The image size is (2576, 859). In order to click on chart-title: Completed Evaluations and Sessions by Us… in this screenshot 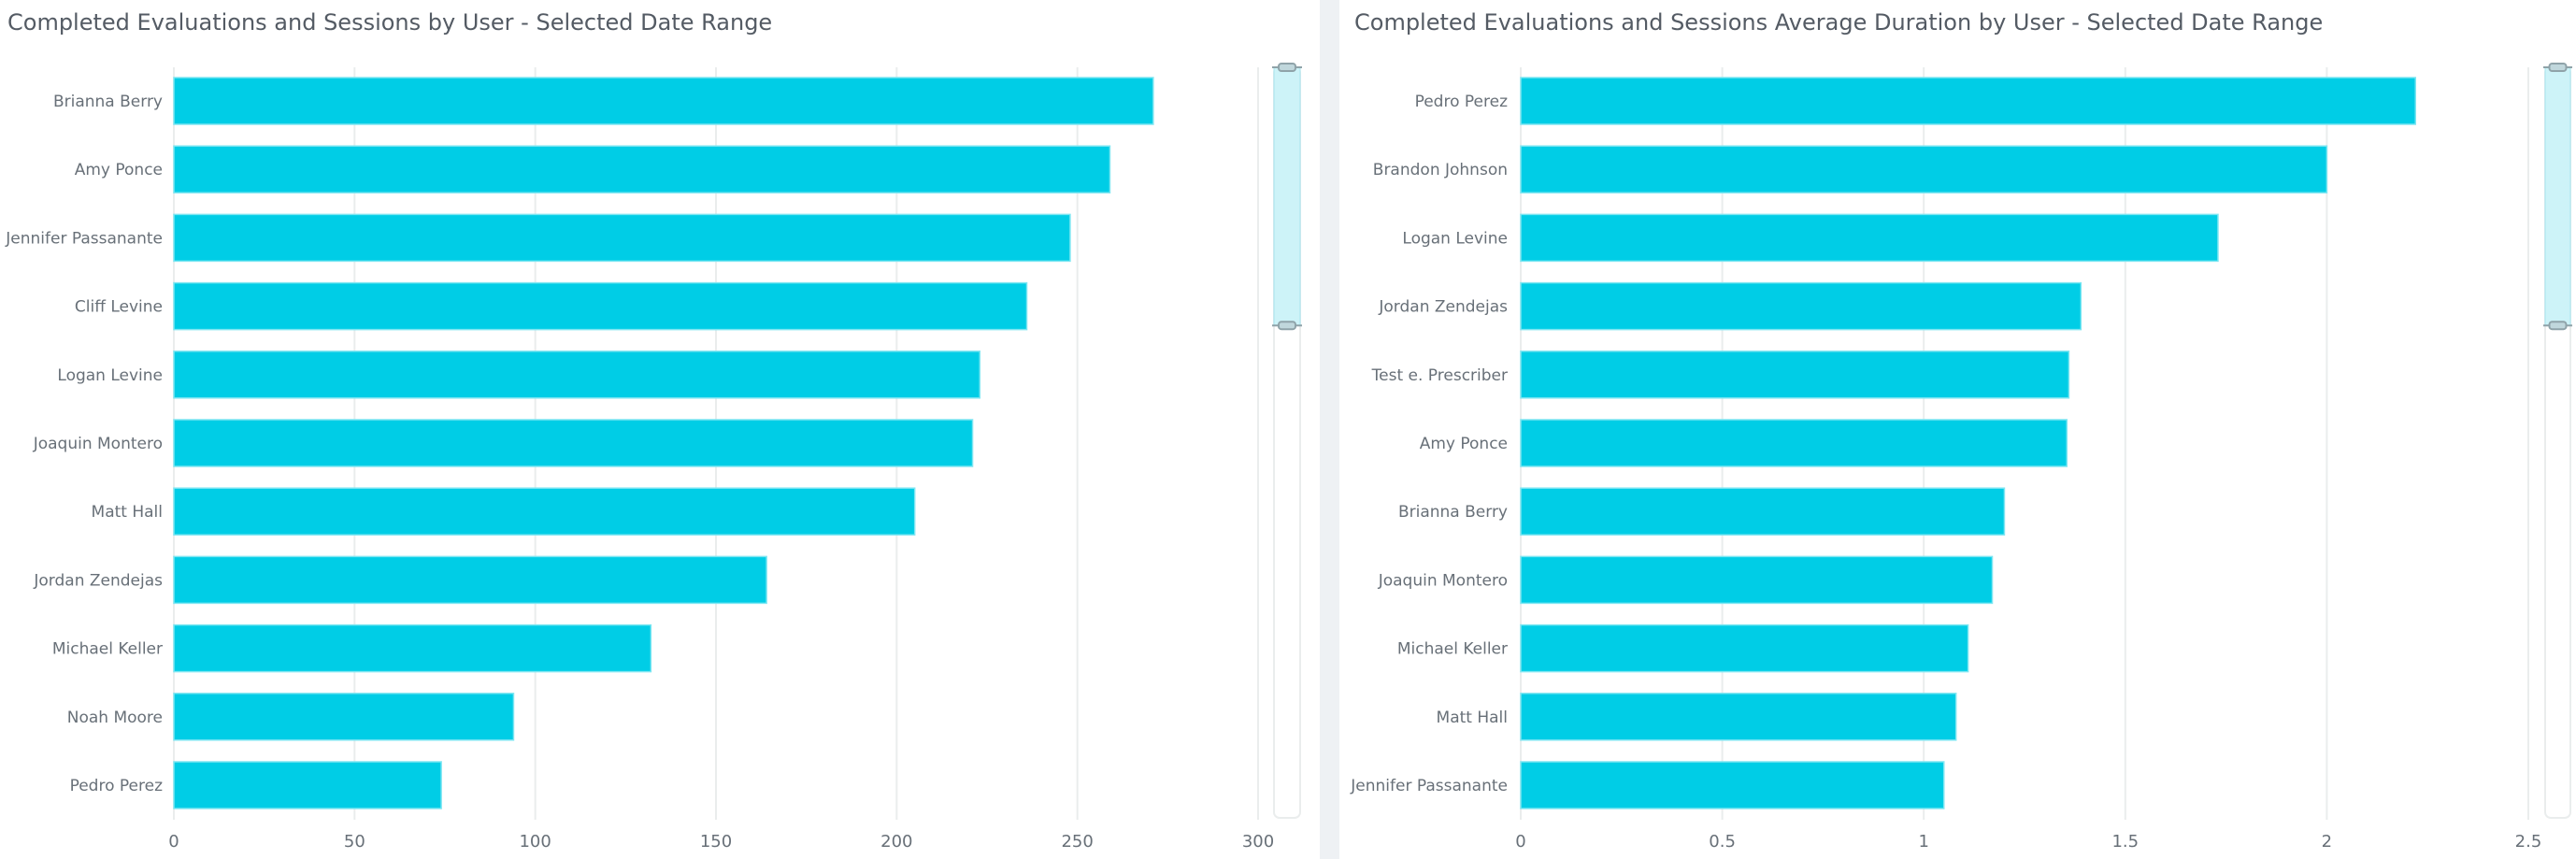, I will do `click(390, 22)`.